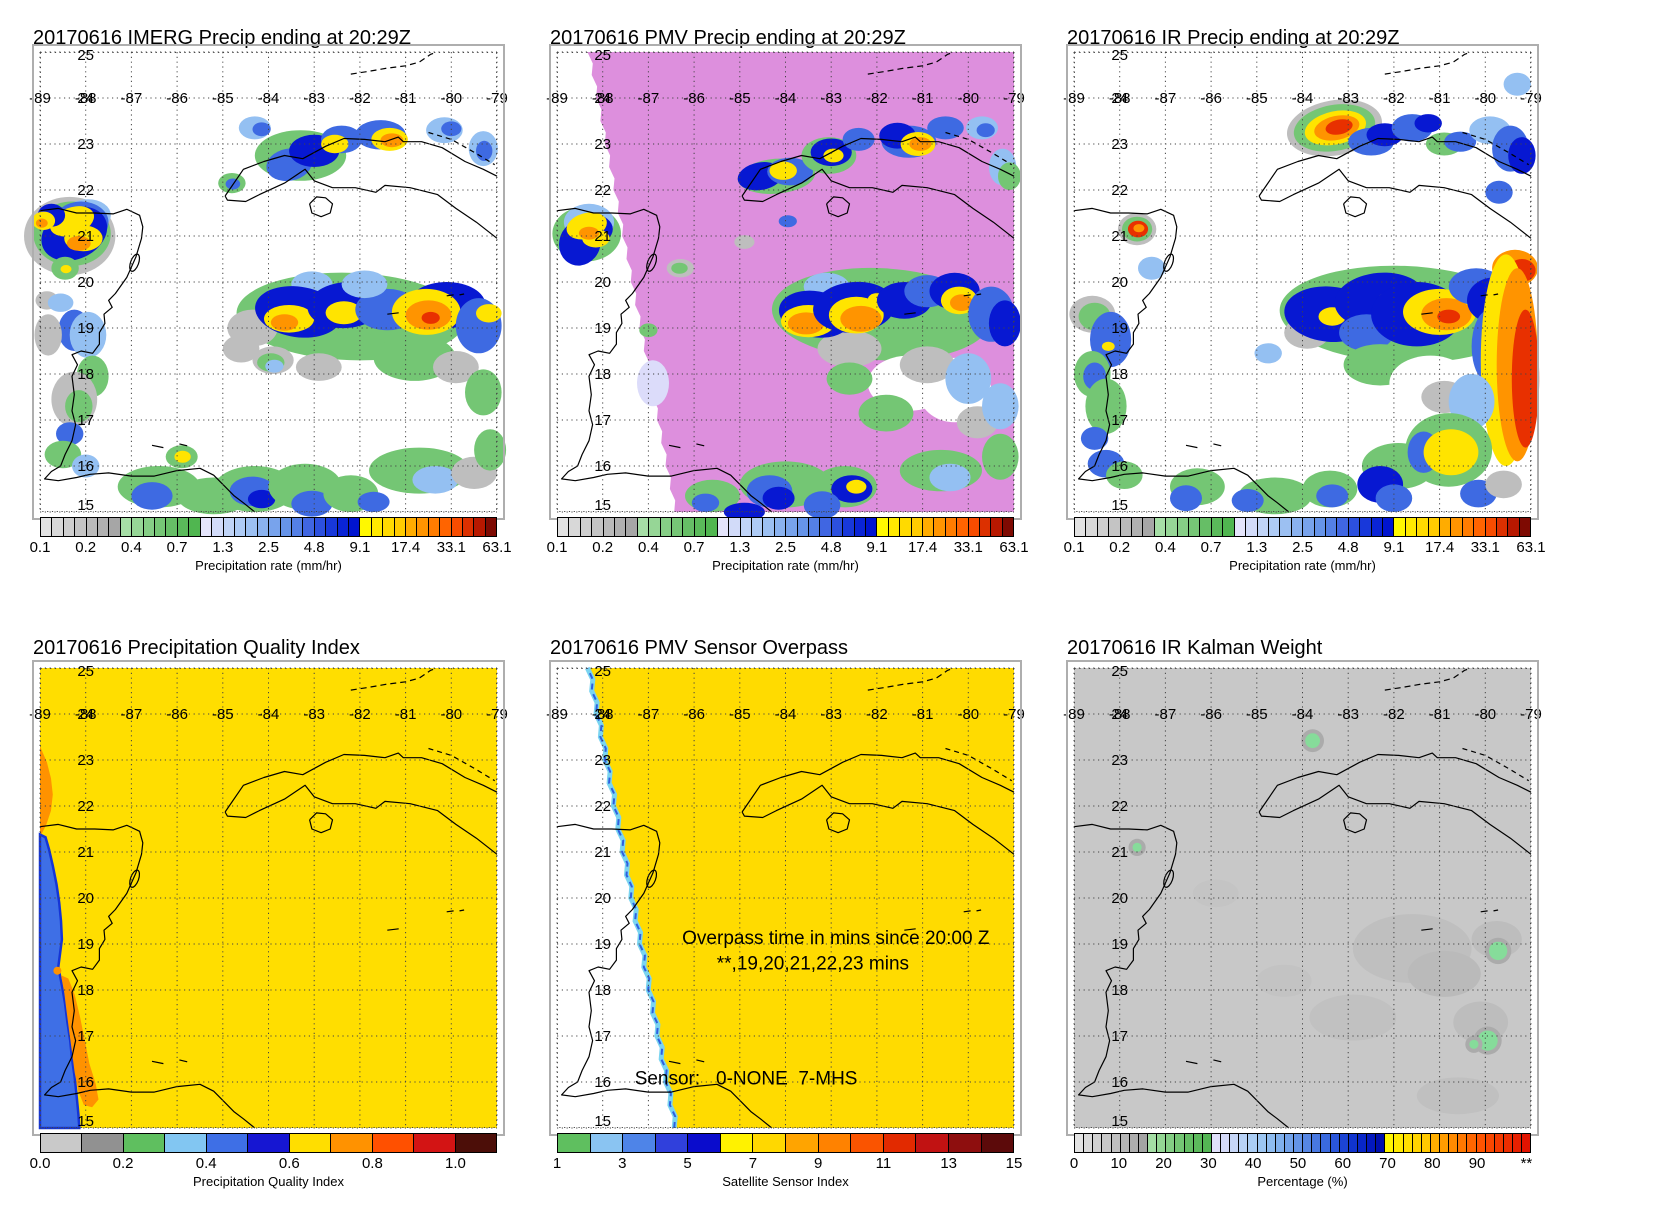  What do you see at coordinates (289, 1163) in the screenshot?
I see `colorbar-tick: 0.6` at bounding box center [289, 1163].